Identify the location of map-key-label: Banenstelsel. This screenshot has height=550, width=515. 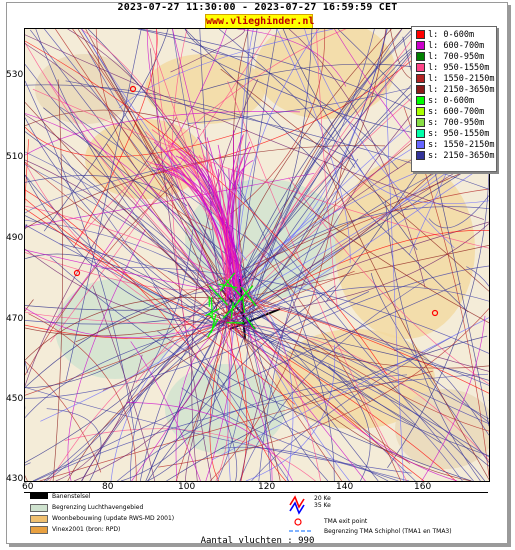
(71, 496).